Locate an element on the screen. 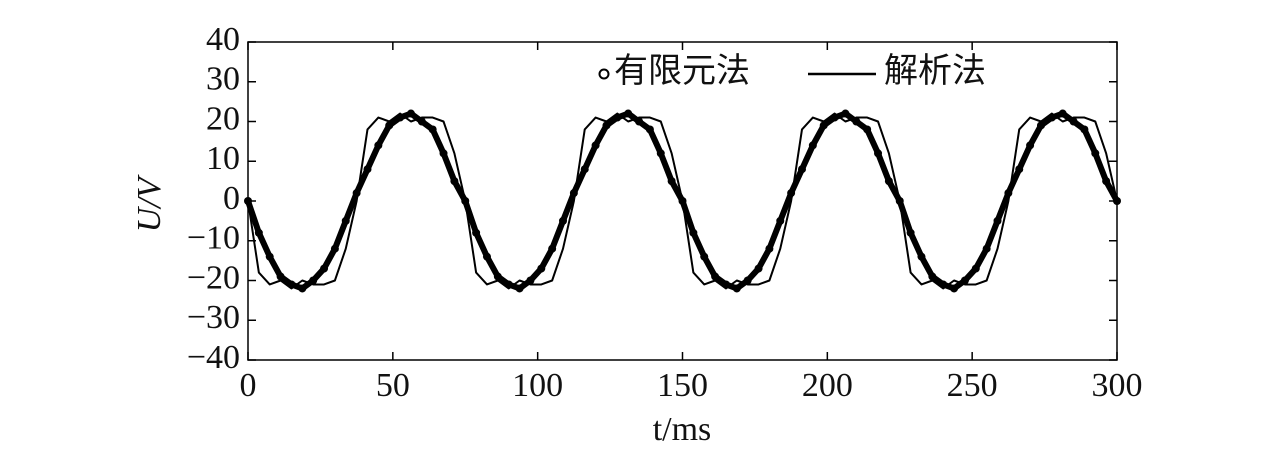 This screenshot has height=449, width=1276. x-tick-label: 200 is located at coordinates (827, 385).